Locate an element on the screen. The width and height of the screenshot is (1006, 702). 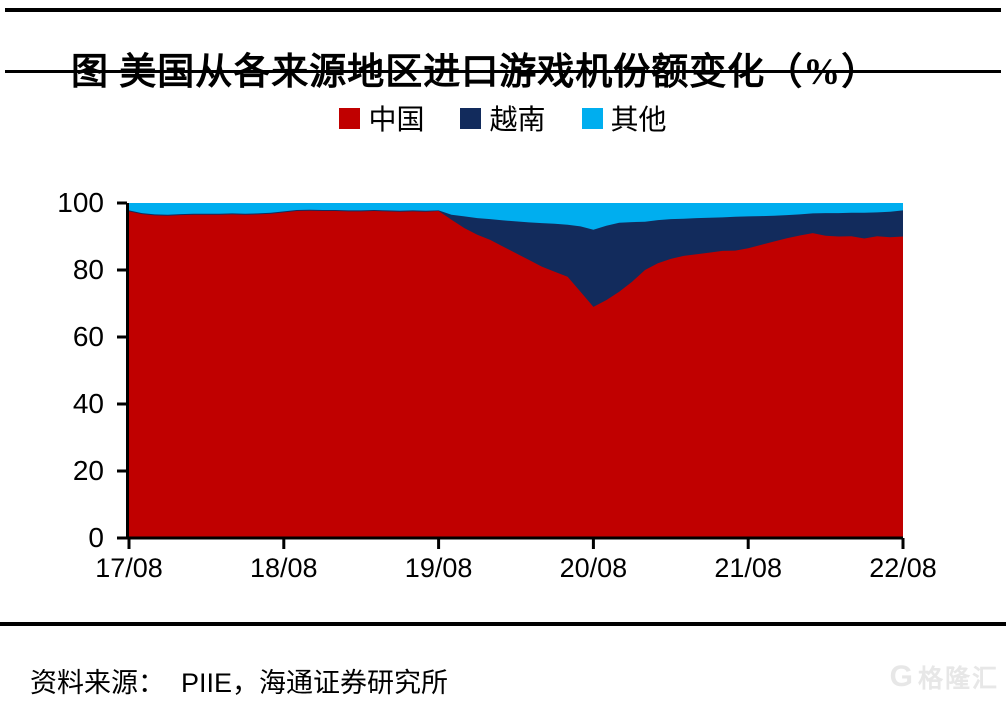
legend-label-vietnam: 越南 is located at coordinates (517, 120).